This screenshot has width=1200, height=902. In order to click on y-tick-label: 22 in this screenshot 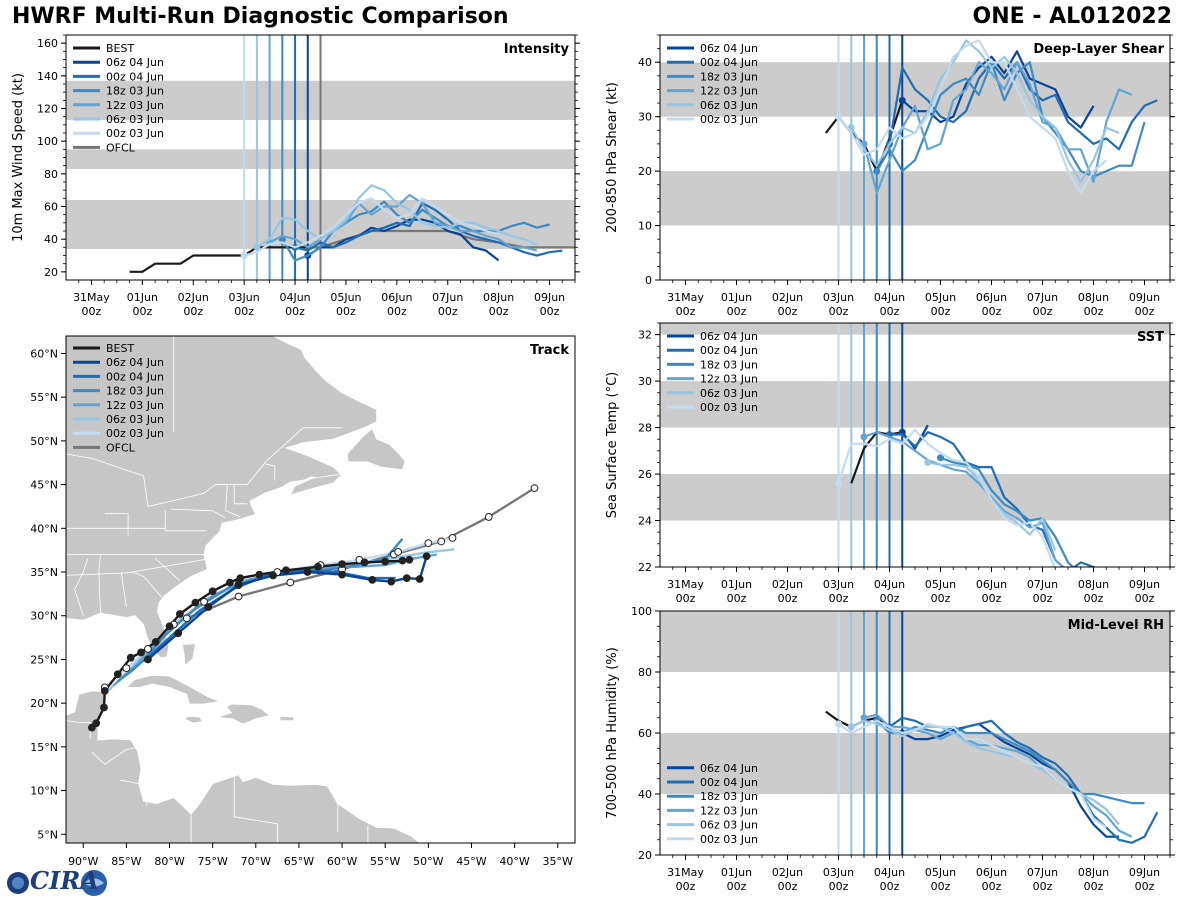, I will do `click(645, 567)`.